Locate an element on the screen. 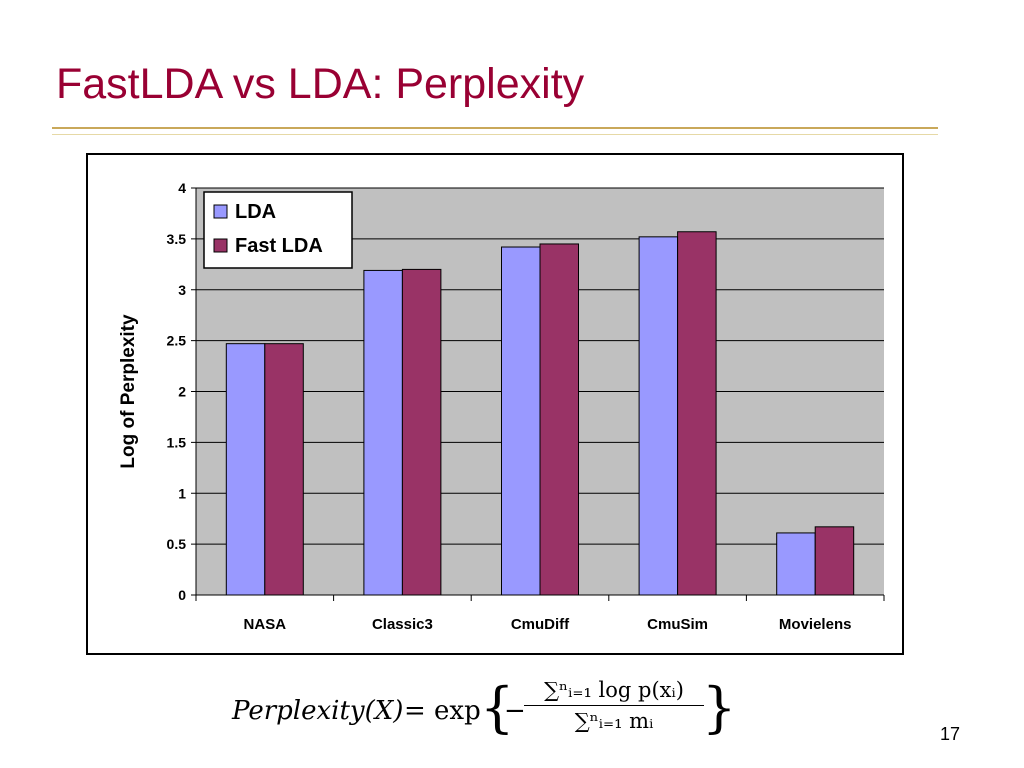 This screenshot has height=768, width=1024. formula-left-brace: { is located at coordinates (497, 707).